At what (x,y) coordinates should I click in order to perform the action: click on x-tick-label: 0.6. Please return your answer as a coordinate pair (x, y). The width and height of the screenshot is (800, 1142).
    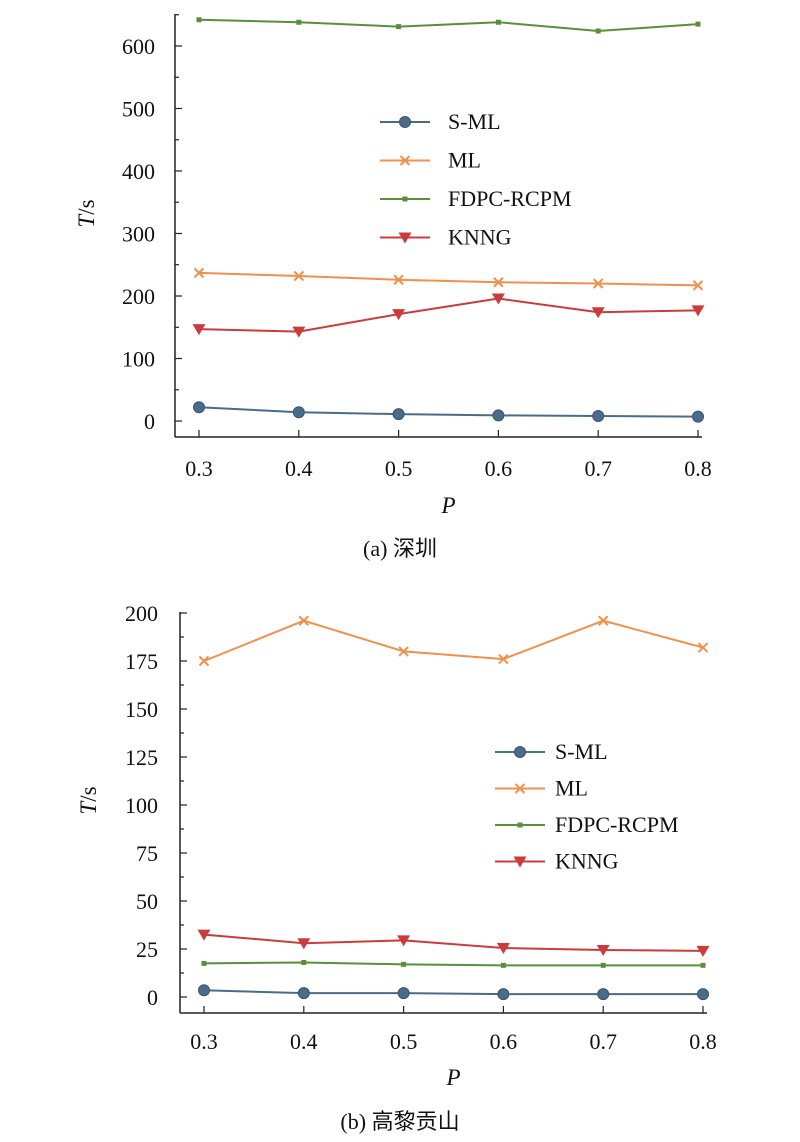
    Looking at the image, I should click on (499, 468).